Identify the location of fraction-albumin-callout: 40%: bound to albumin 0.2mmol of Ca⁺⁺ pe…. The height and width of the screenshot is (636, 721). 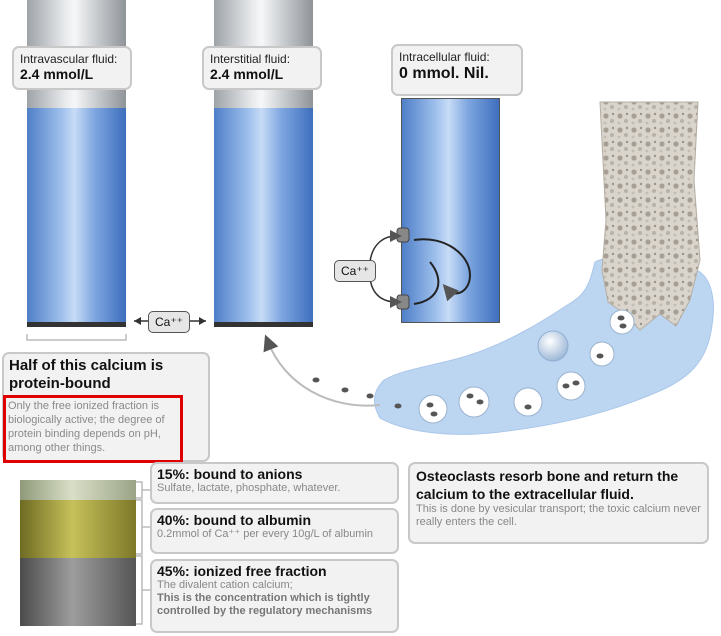
(274, 531).